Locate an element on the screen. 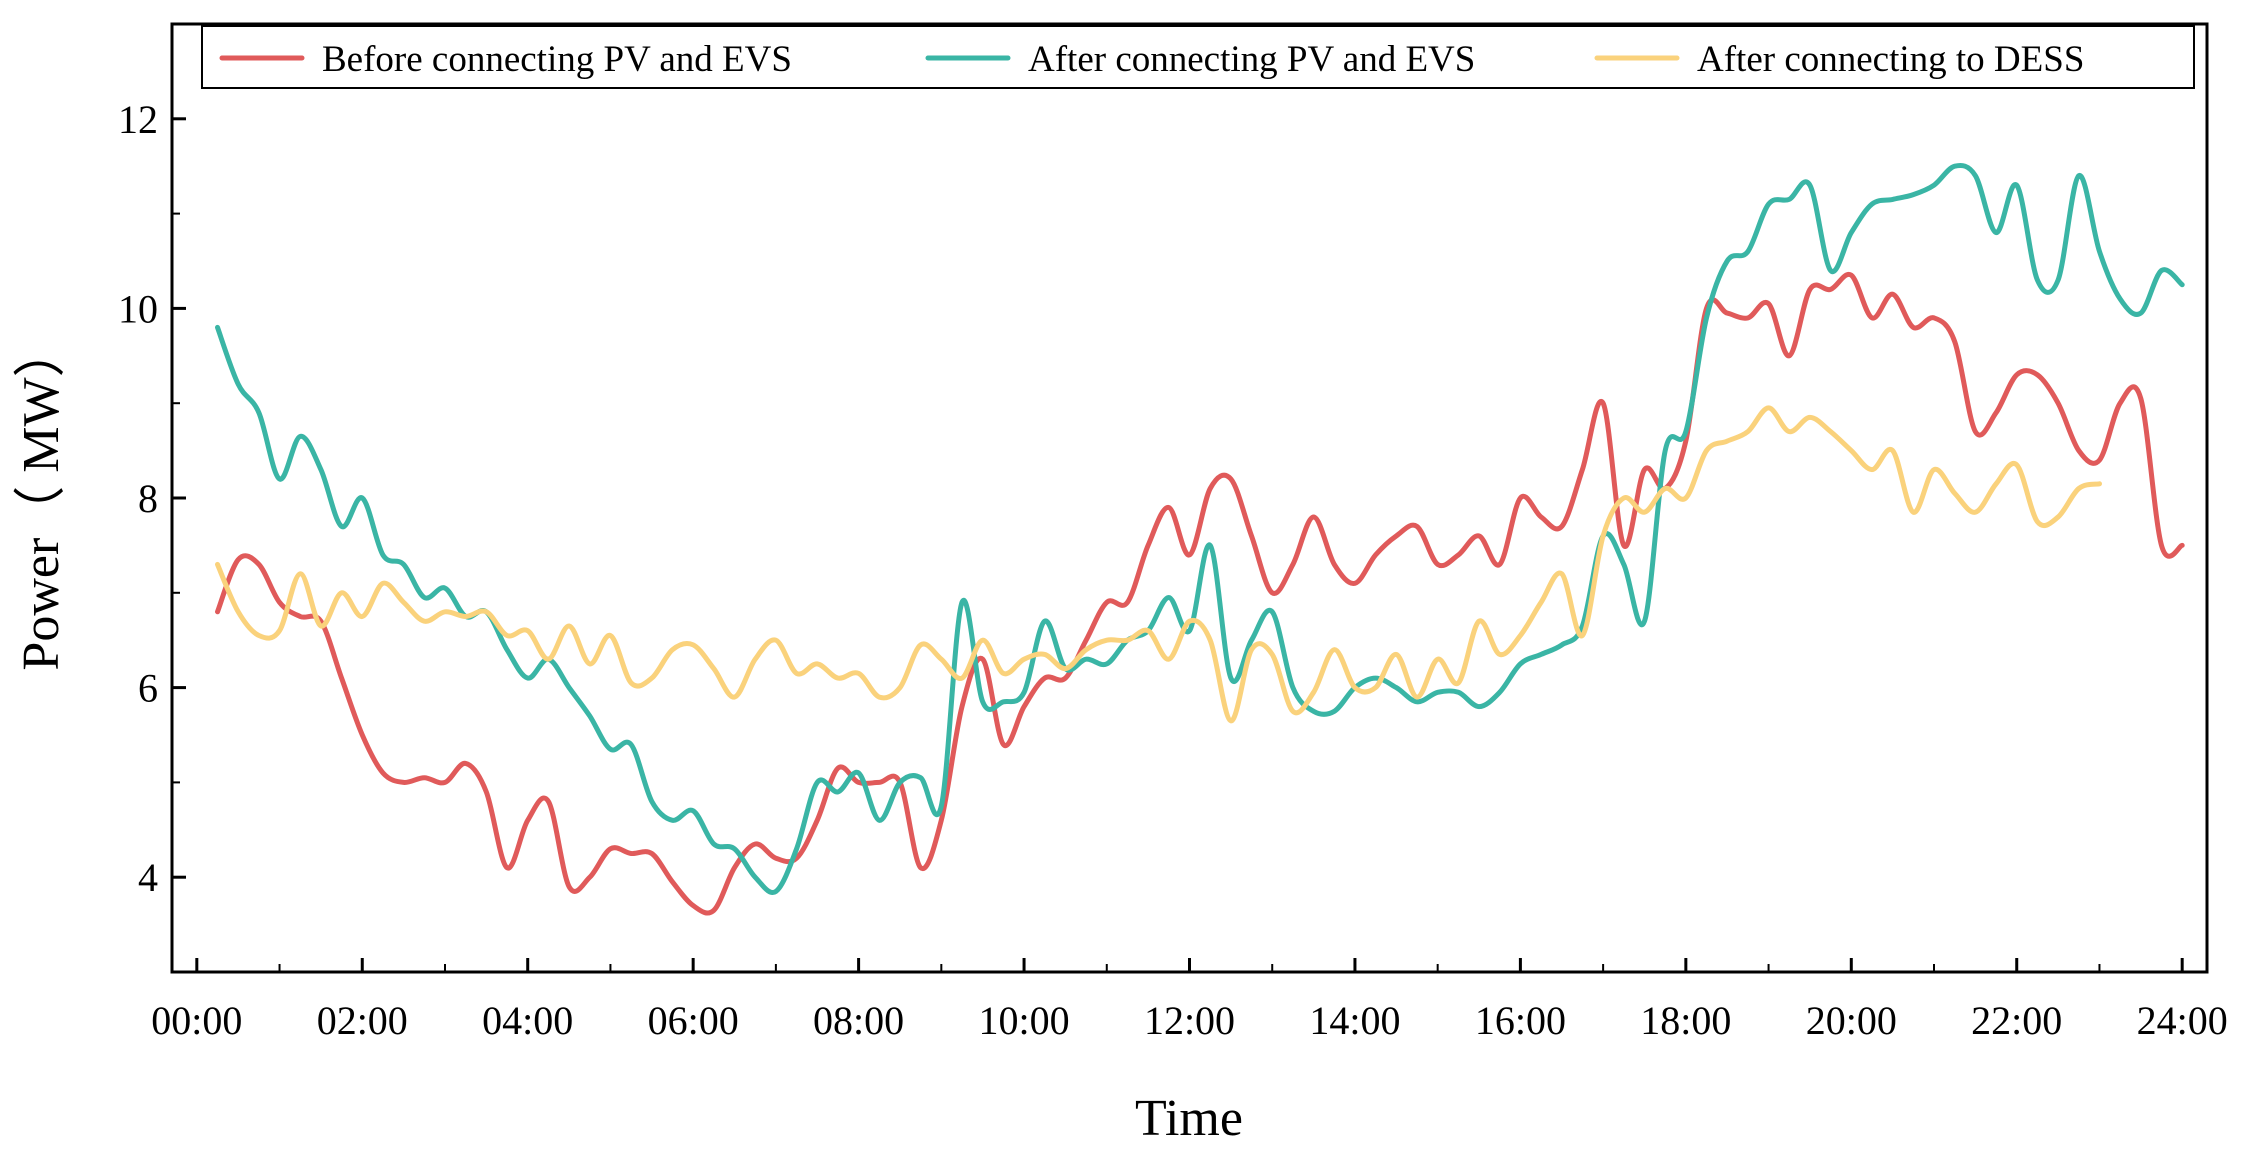 This screenshot has height=1157, width=2253. legend-label: After connecting PV and EVS is located at coordinates (1251, 59).